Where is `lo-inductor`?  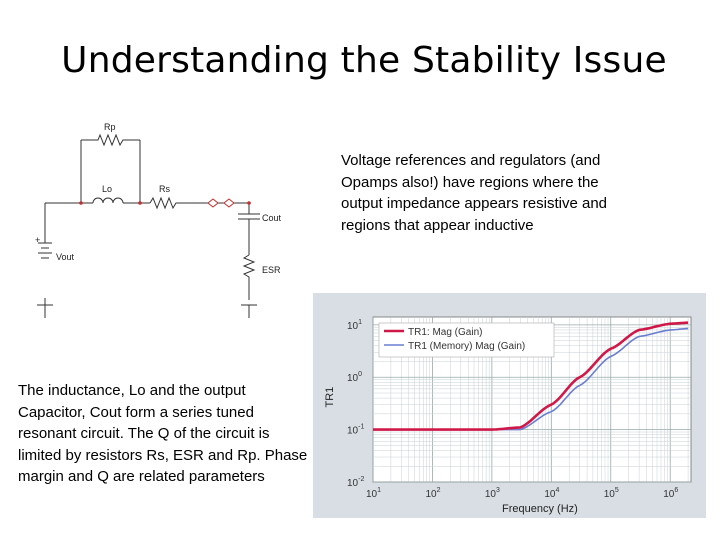
lo-inductor is located at coordinates (108, 200).